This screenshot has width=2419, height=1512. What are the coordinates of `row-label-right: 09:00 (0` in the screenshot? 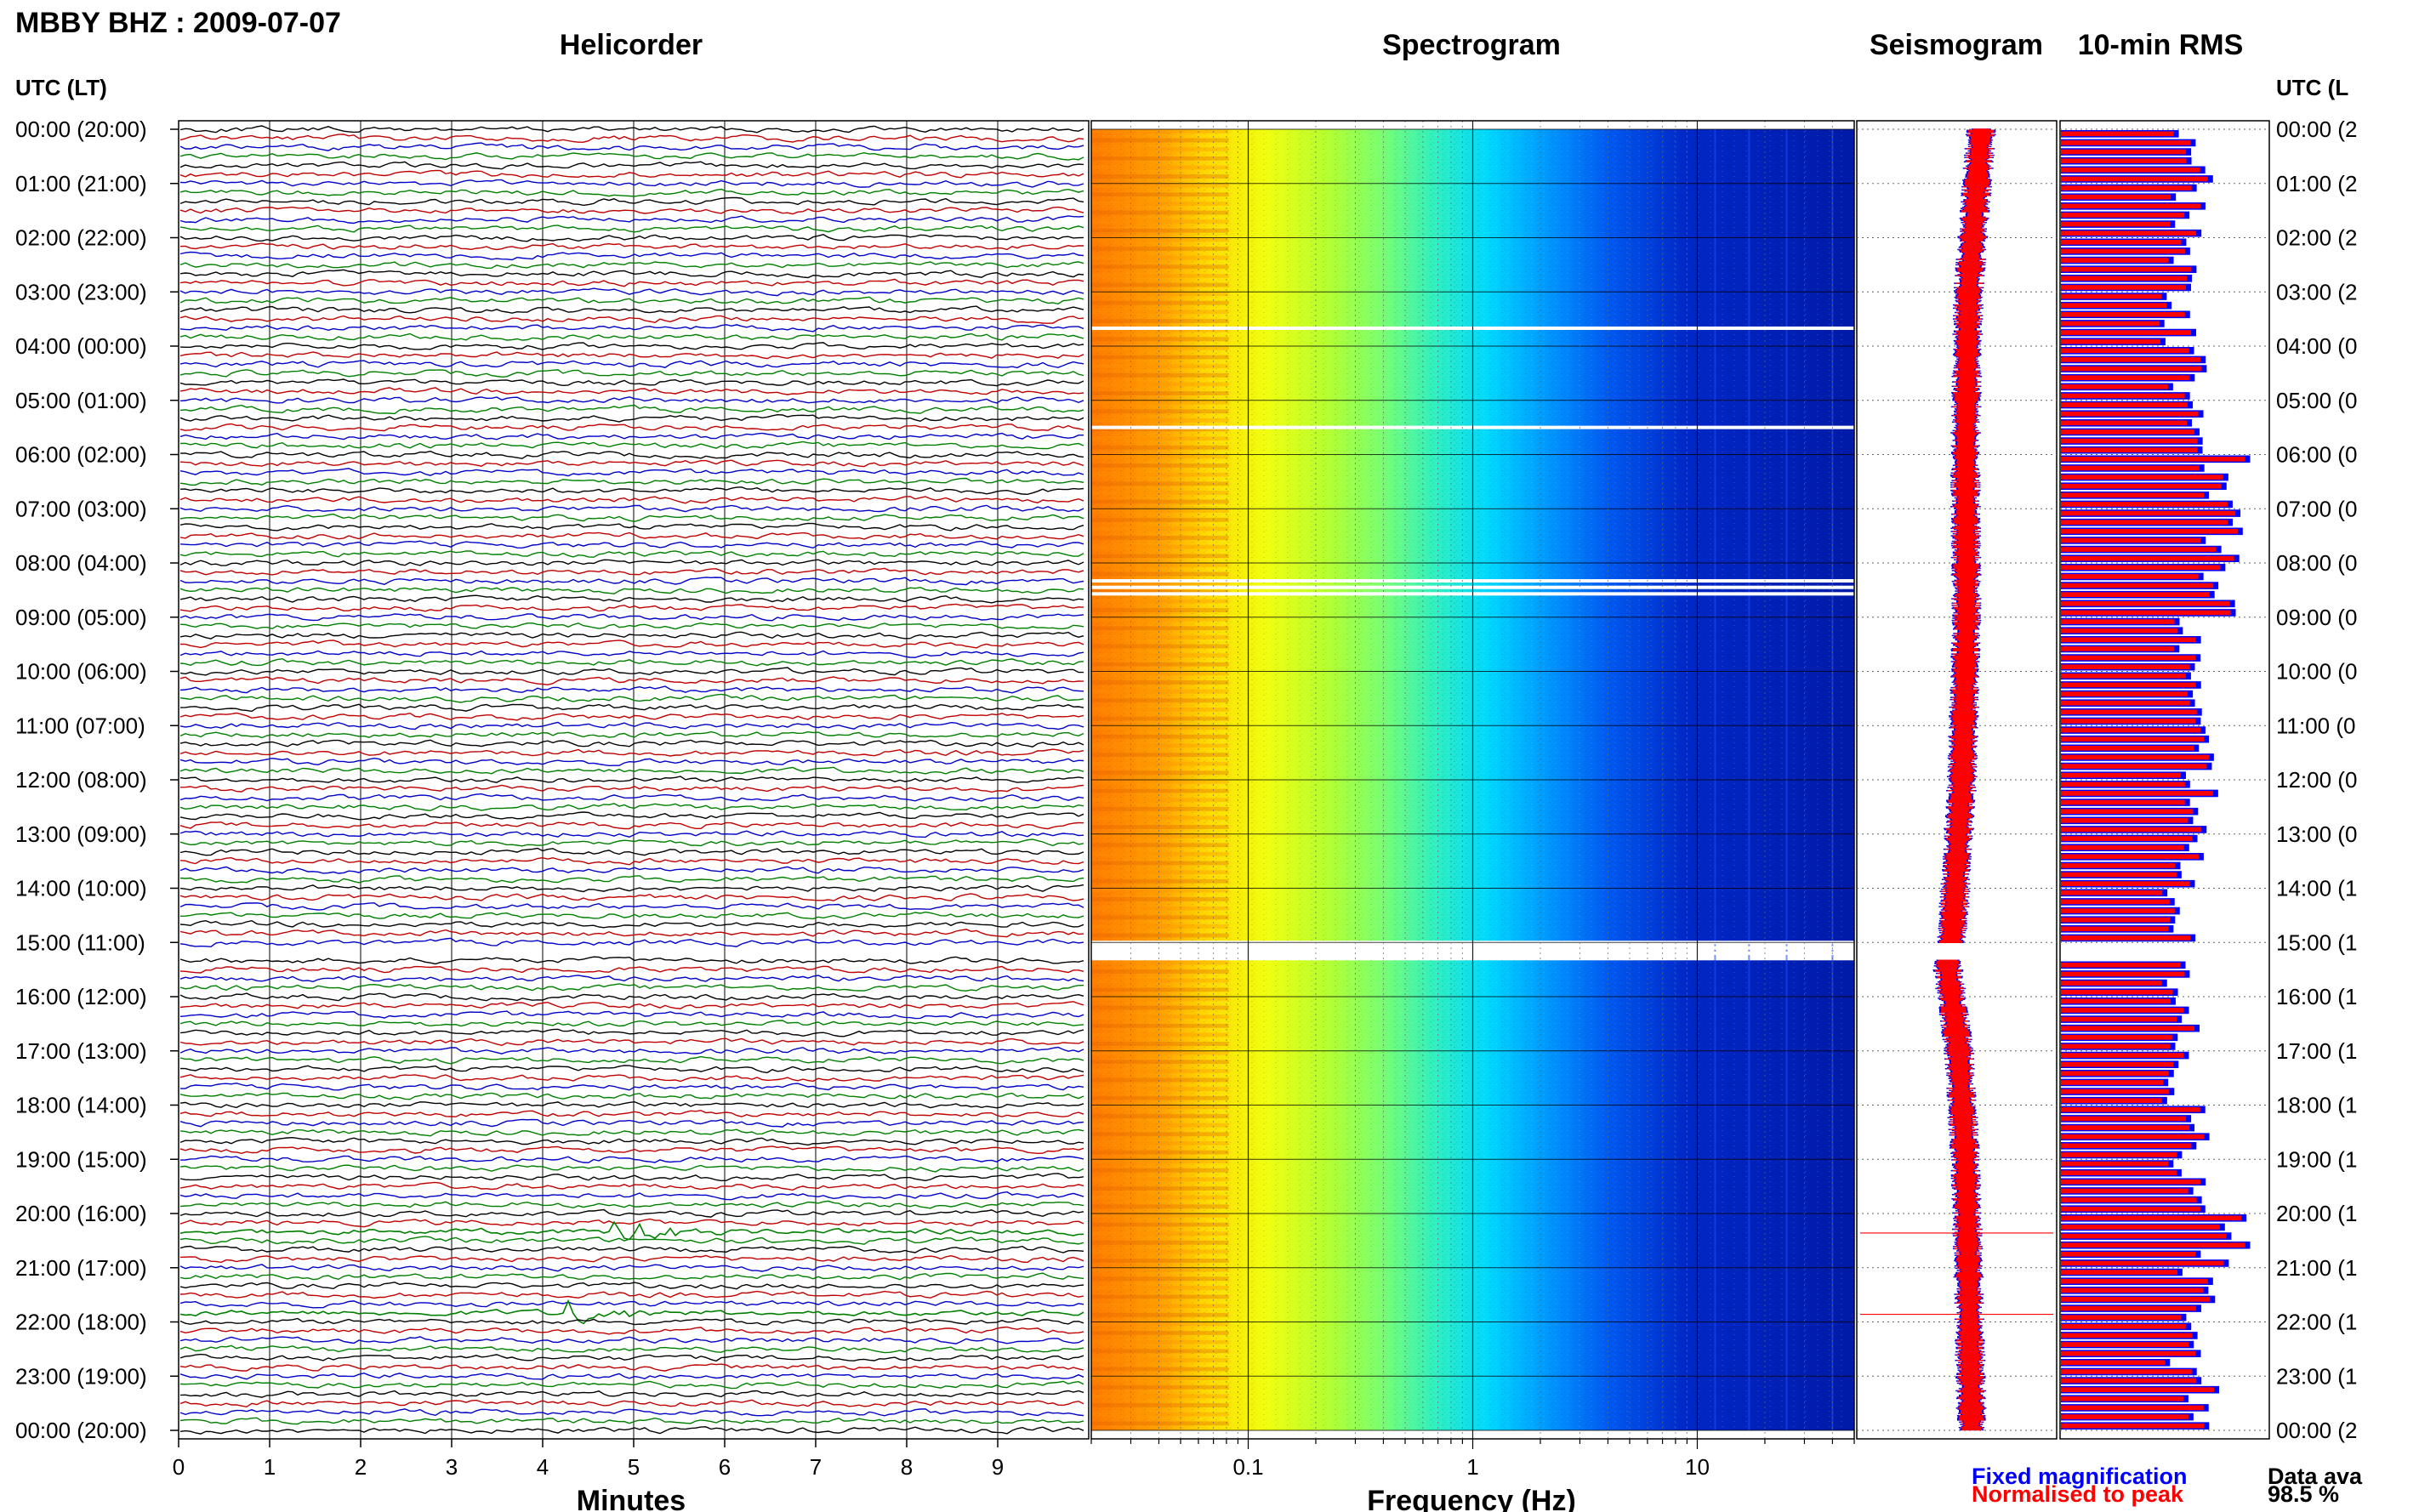 It's located at (2316, 617).